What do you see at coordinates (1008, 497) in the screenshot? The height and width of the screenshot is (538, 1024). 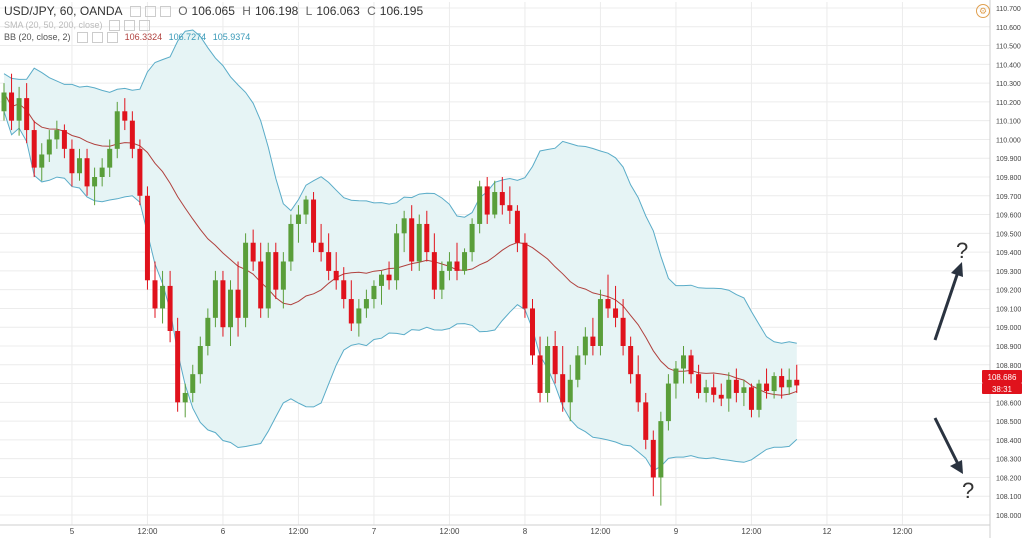 I see `y-tick-label: 108.100` at bounding box center [1008, 497].